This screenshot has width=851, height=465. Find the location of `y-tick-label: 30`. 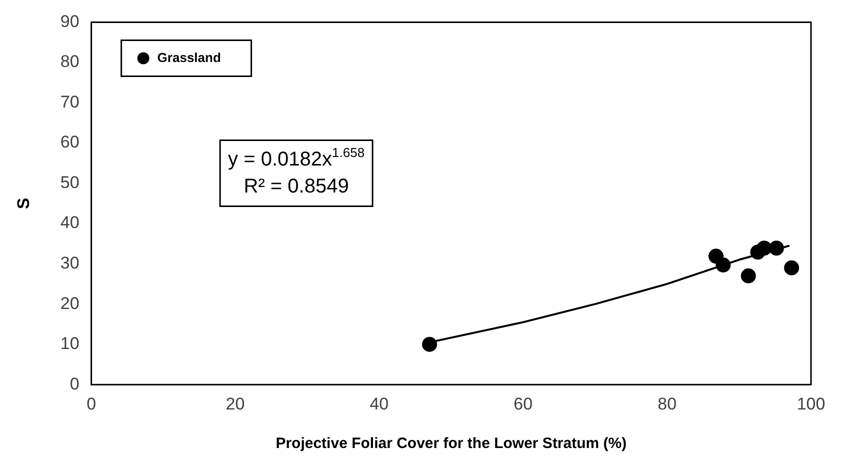

y-tick-label: 30 is located at coordinates (70, 262).